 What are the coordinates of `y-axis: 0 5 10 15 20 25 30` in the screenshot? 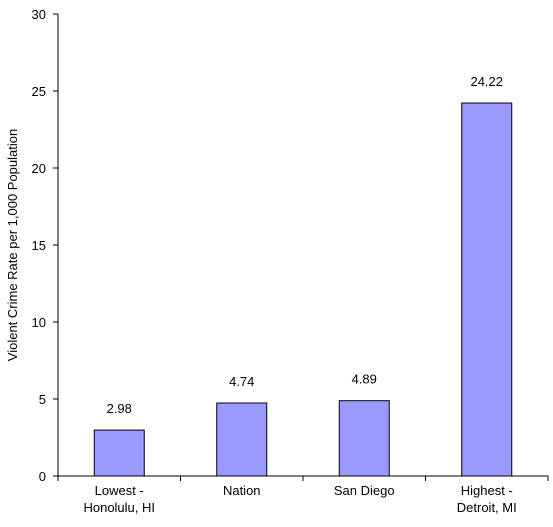 It's located at (45, 245).